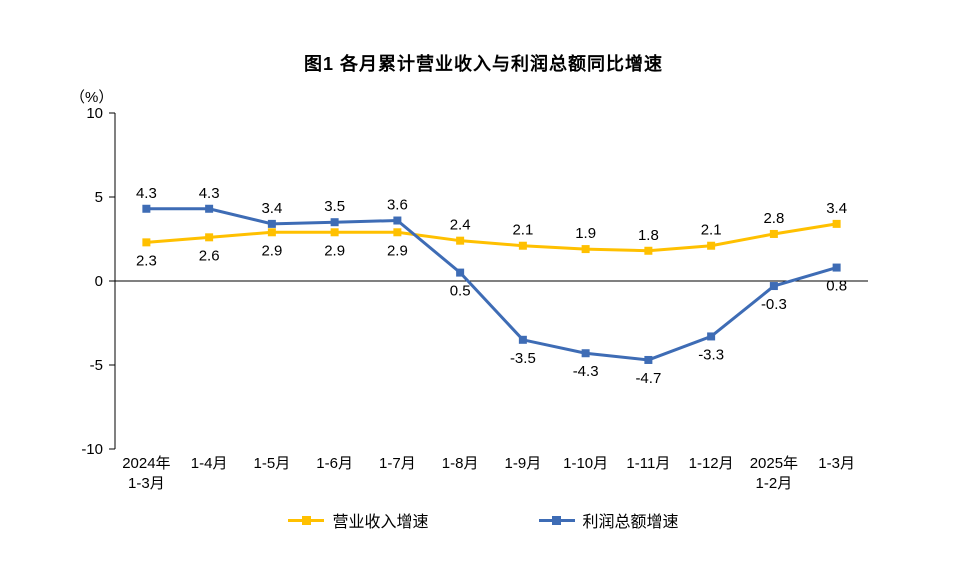  I want to click on legend-item-revenue: 营业收入增速, so click(358, 520).